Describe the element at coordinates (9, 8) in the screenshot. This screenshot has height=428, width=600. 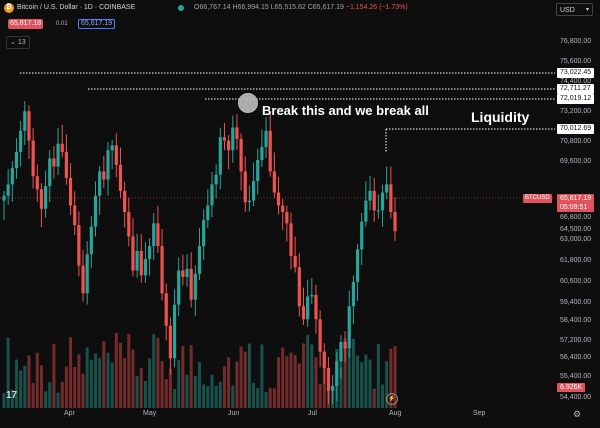
I see `bitcoin-logo-icon: ₿` at that location.